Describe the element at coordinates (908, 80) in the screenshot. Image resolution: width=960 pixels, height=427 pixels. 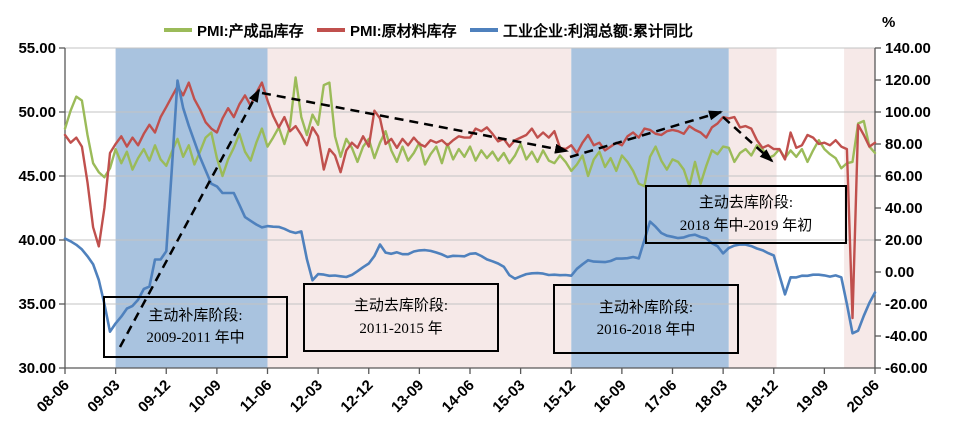
I see `right-axis-label: 120.00` at that location.